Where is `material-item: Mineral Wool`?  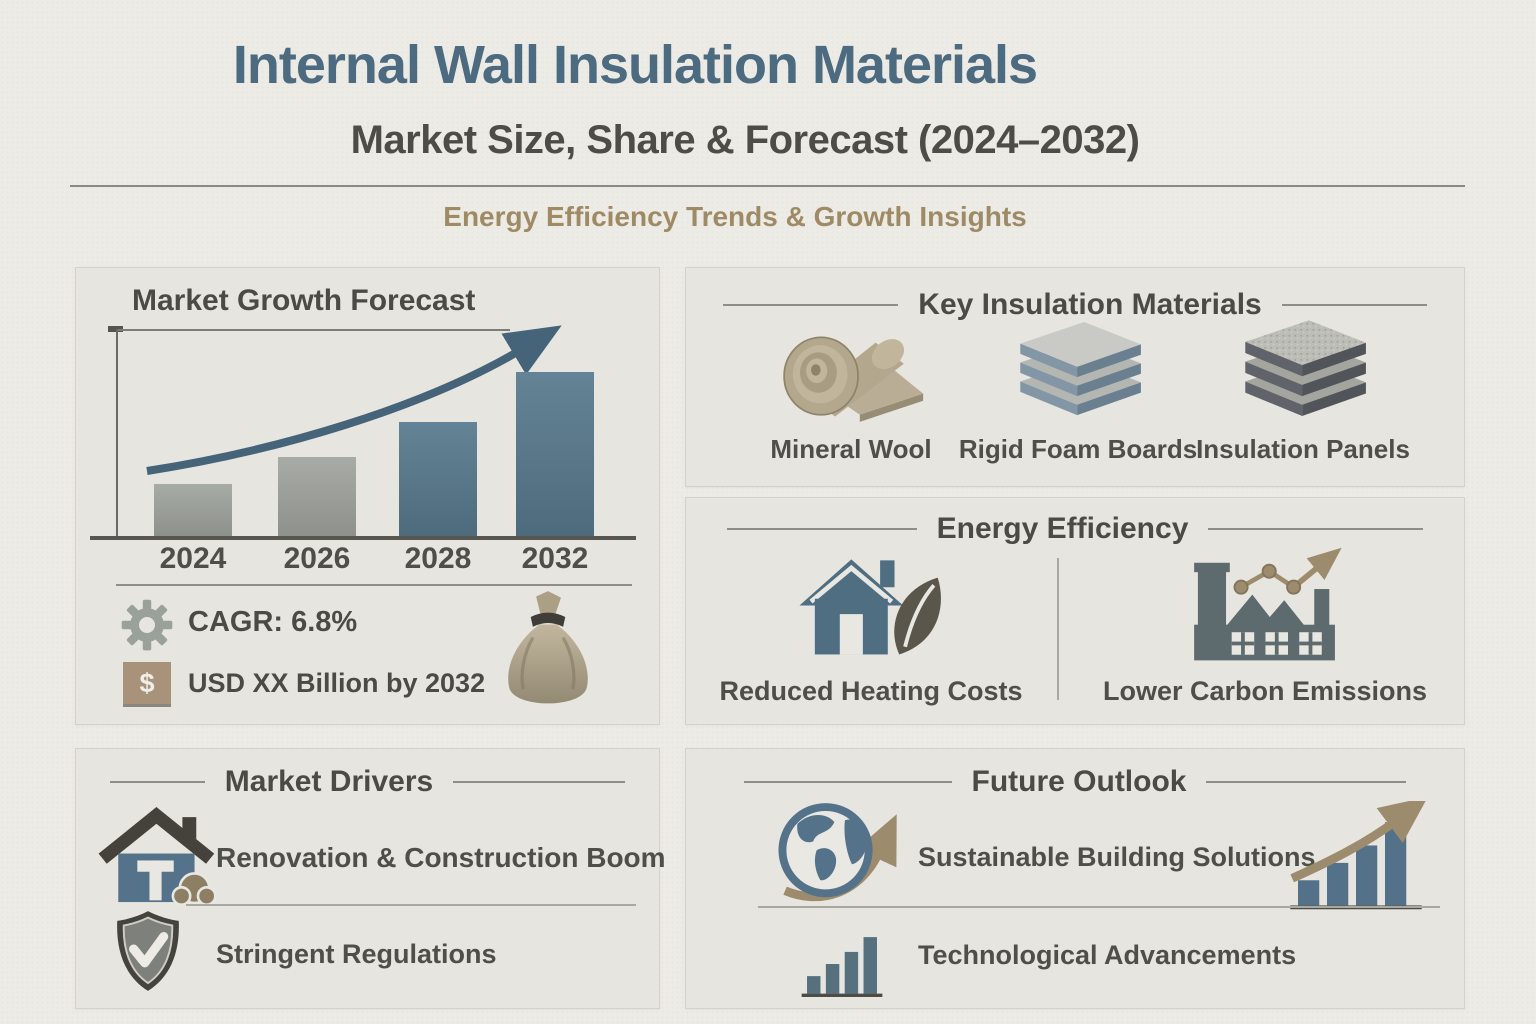 material-item: Mineral Wool is located at coordinates (851, 390).